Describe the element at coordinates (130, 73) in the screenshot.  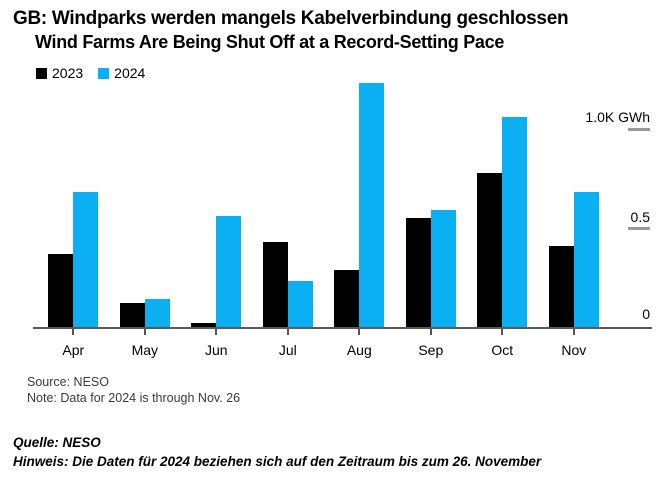
I see `legend-label-2024: 2024` at that location.